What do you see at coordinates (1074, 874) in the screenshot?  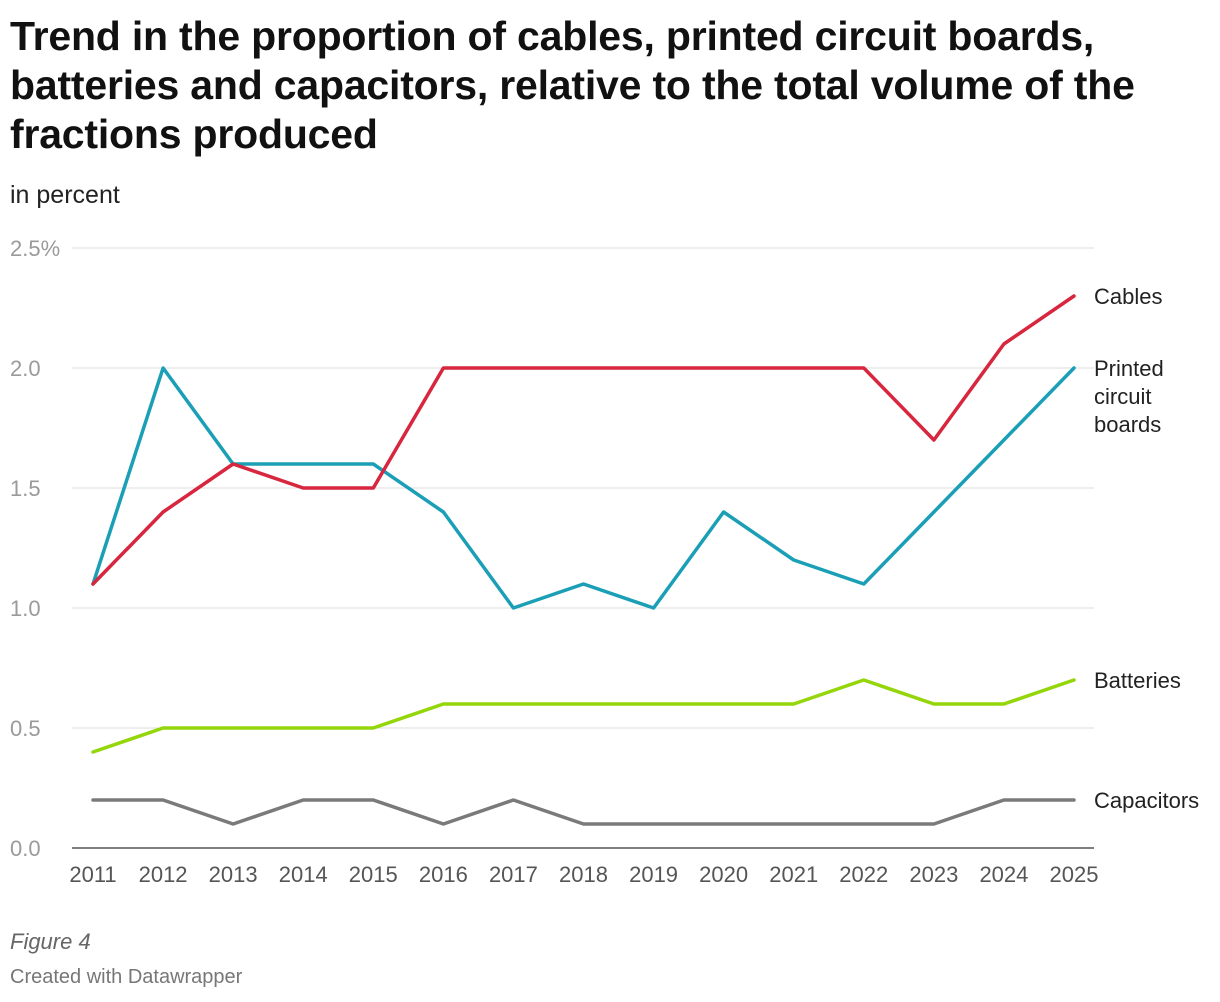 I see `x-tick-label: 2025` at bounding box center [1074, 874].